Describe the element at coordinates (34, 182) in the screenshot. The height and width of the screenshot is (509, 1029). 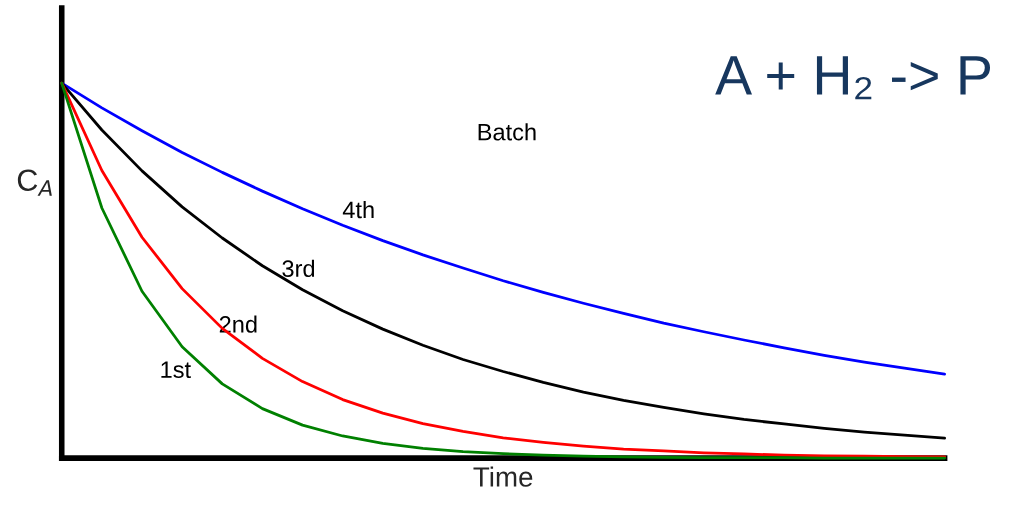
I see `y-axis-title: C$_{A}$` at that location.